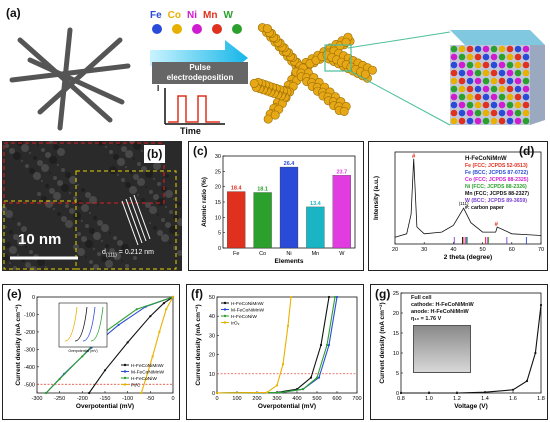 Image resolution: width=550 pixels, height=422 pixels. I want to click on xrd-legend-3: Co (FCC; JCPDS 88-2325), so click(497, 180).